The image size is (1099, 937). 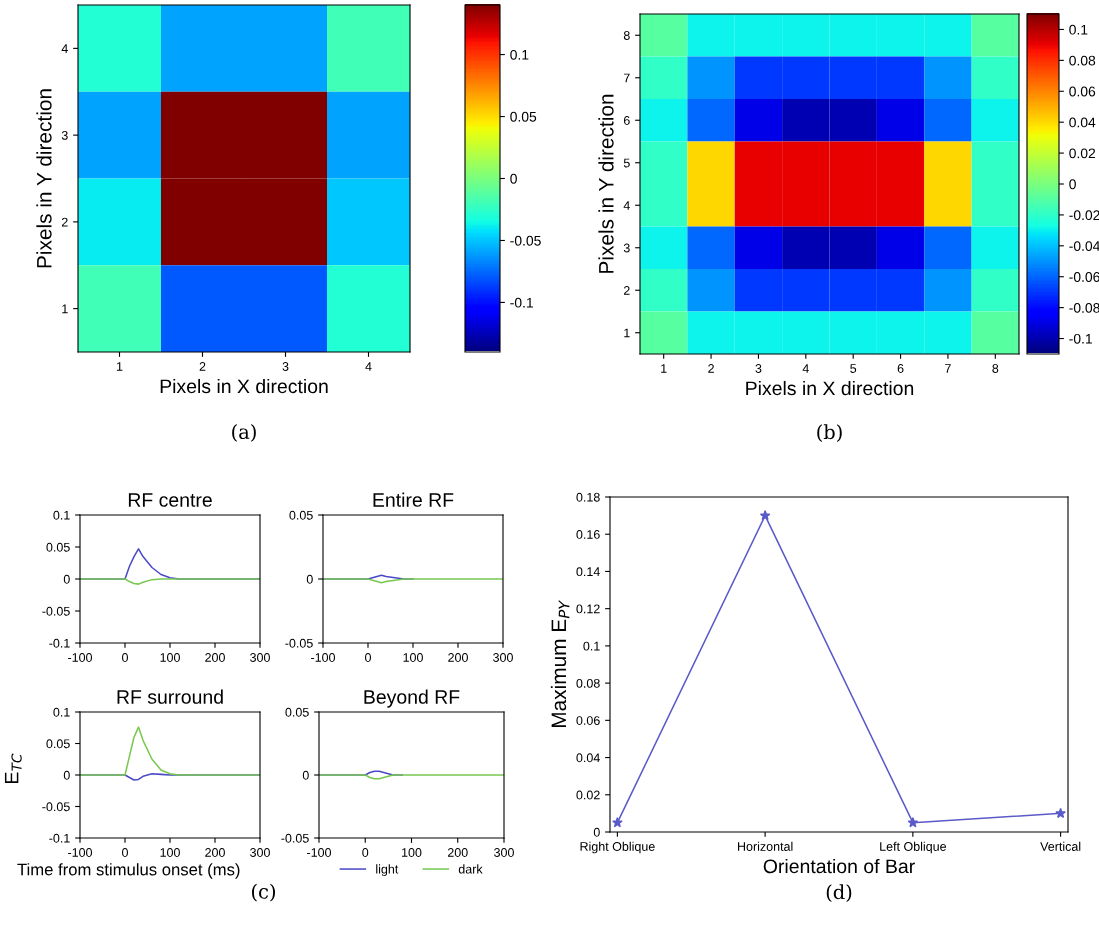 I want to click on x-tick-label: Vertical, so click(x=1060, y=846).